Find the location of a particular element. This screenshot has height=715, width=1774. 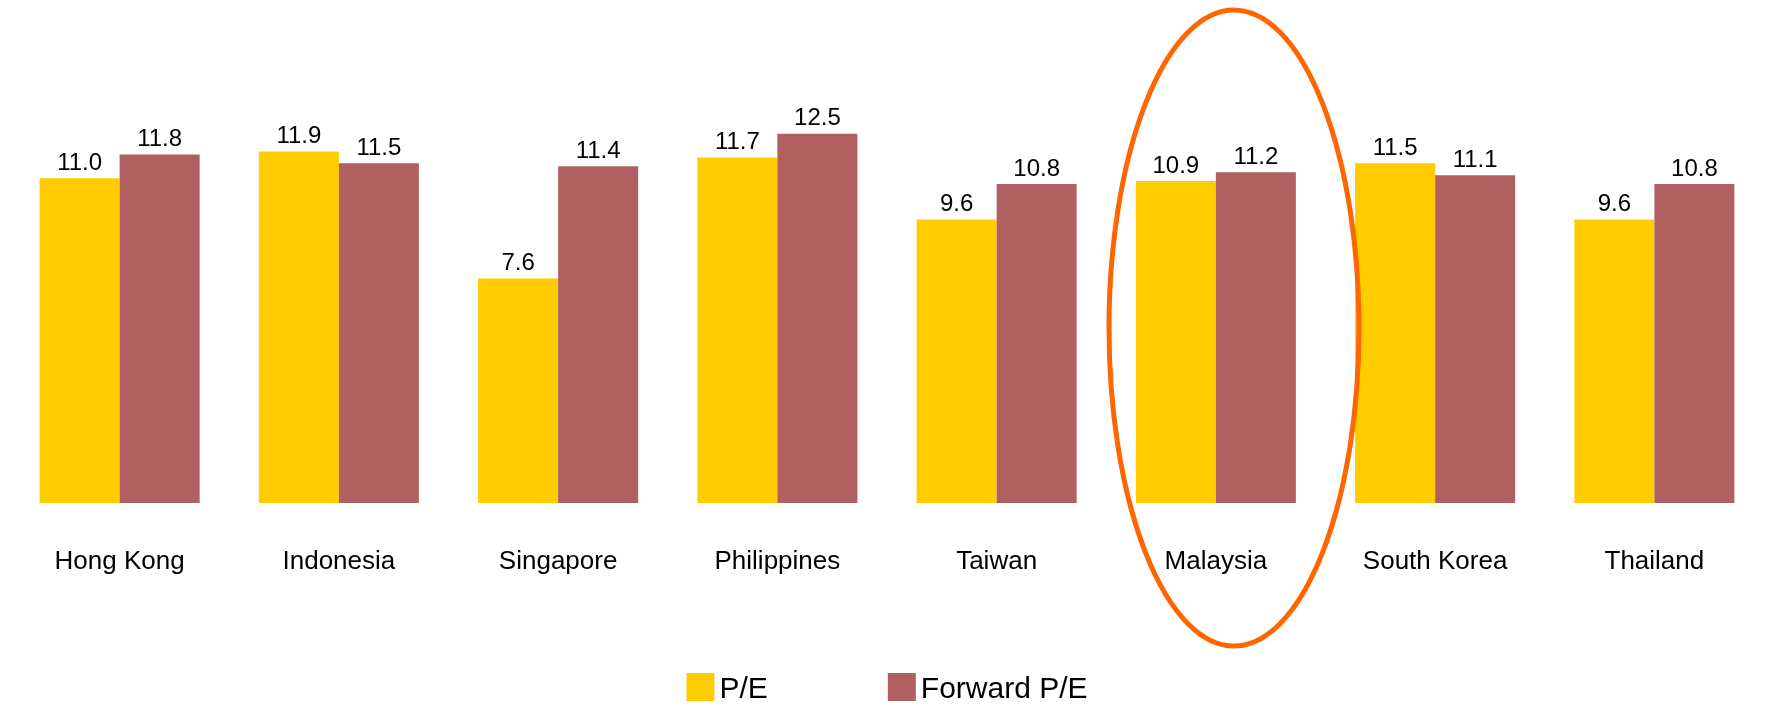

data-label: 10.9 is located at coordinates (1176, 164).